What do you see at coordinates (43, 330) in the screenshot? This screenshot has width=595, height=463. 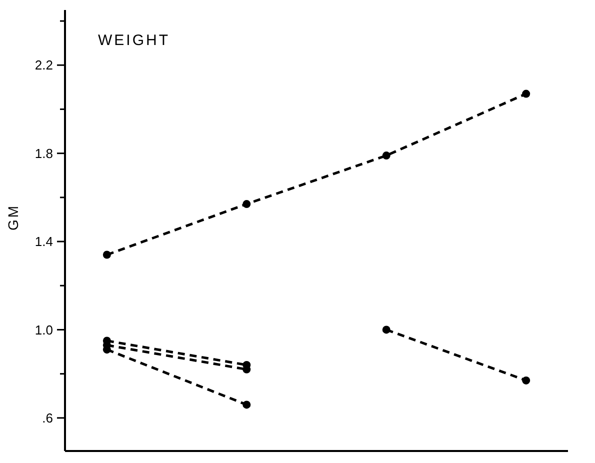 I see `y-tick-label: 1.0` at bounding box center [43, 330].